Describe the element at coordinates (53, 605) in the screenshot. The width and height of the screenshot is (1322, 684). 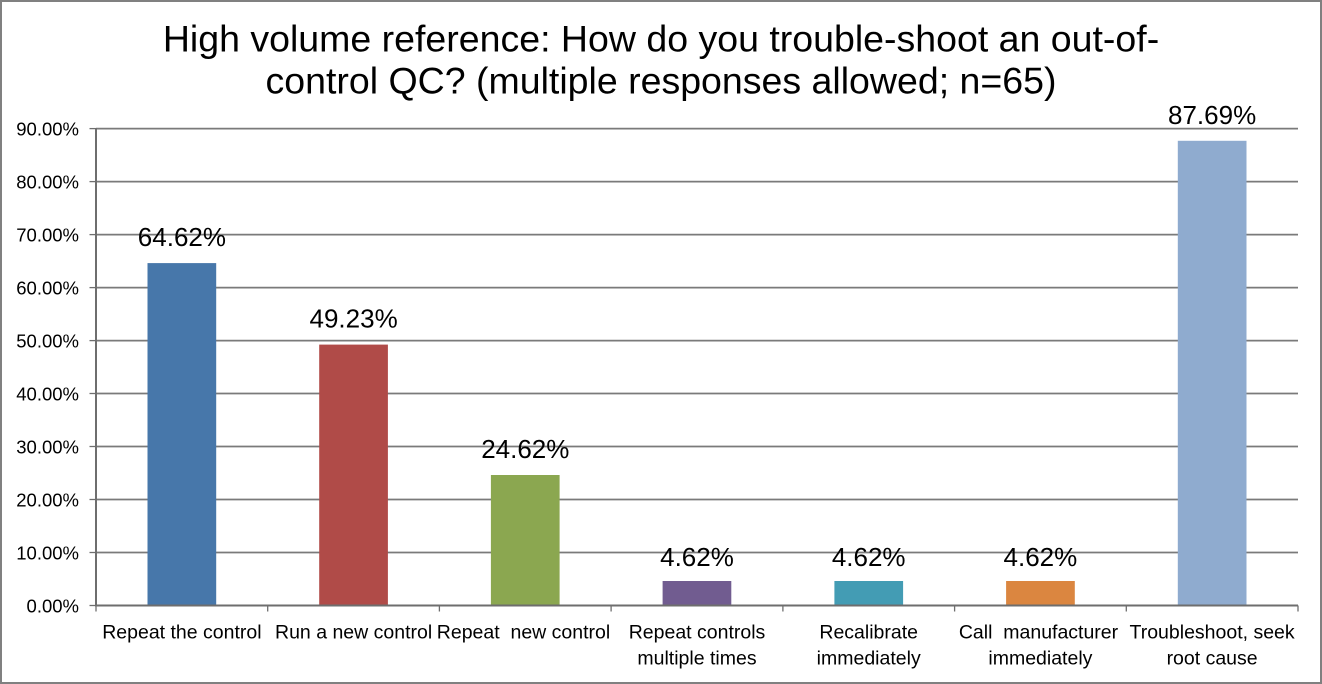
I see `svg-text: 0.00%` at that location.